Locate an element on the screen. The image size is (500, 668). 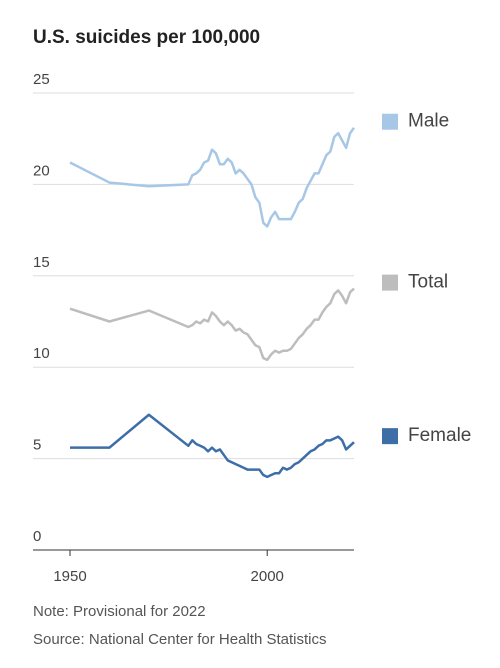
y-tick-label: 10 is located at coordinates (41, 353).